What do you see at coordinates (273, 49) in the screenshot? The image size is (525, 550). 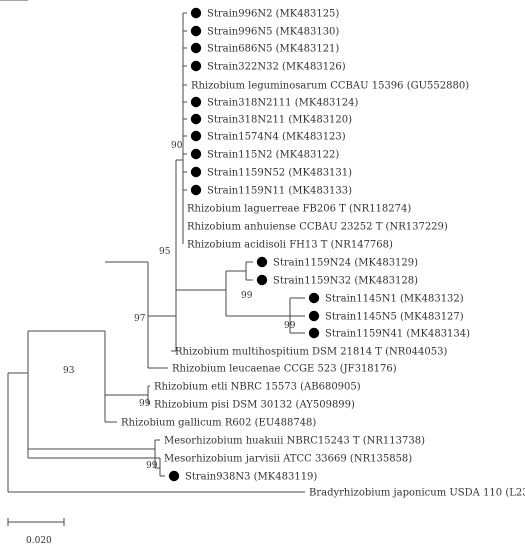 I see `taxon-label: Strain686N5 (MK483121)` at bounding box center [273, 49].